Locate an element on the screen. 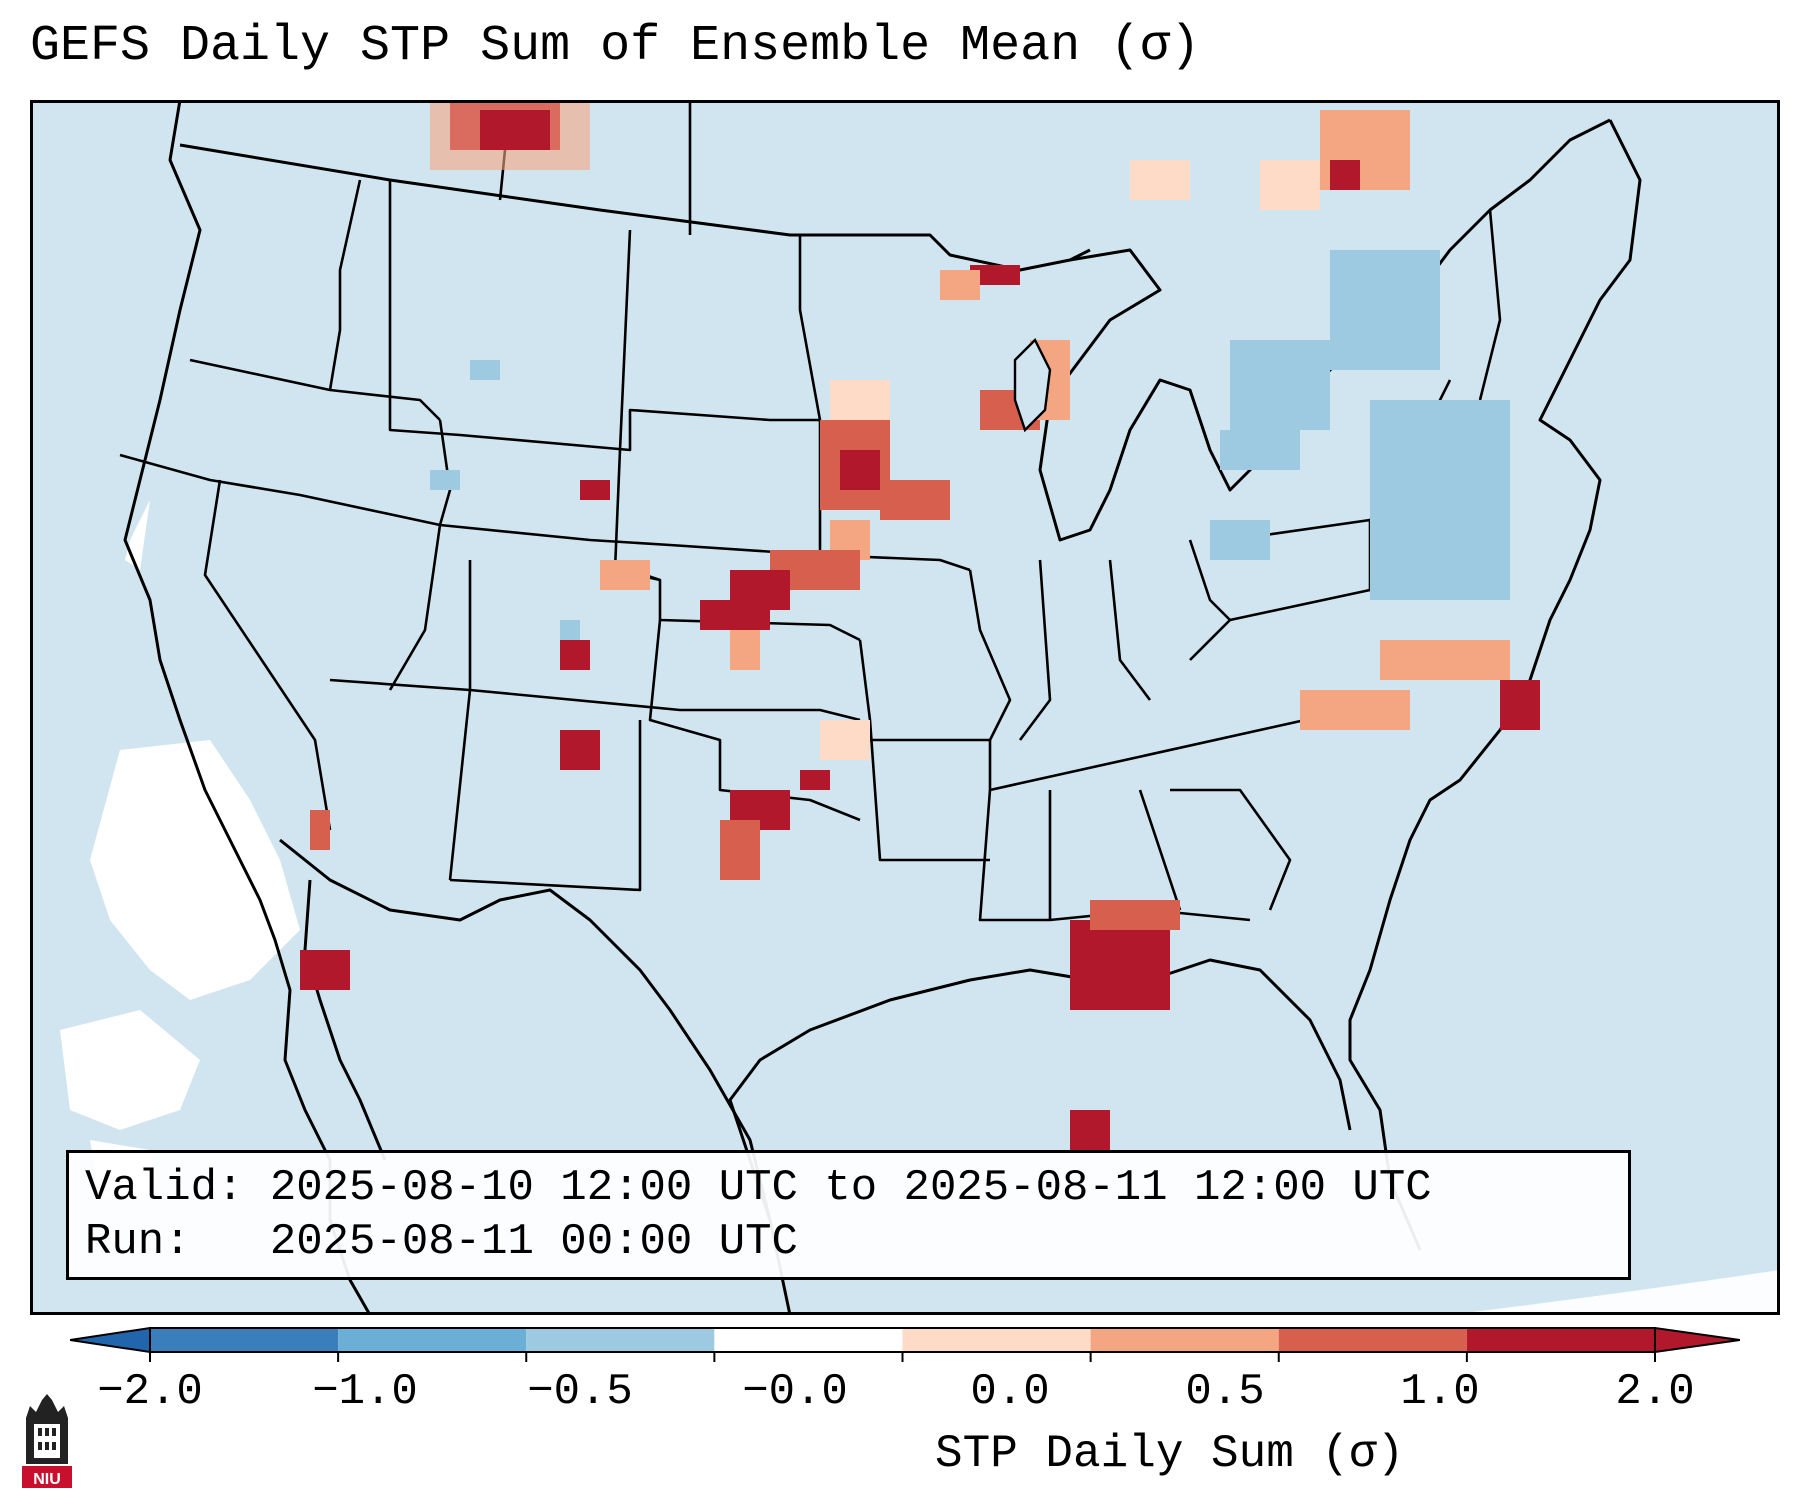 Image resolution: width=1803 pixels, height=1506 pixels. colorbar-extend-high is located at coordinates (1697, 1340).